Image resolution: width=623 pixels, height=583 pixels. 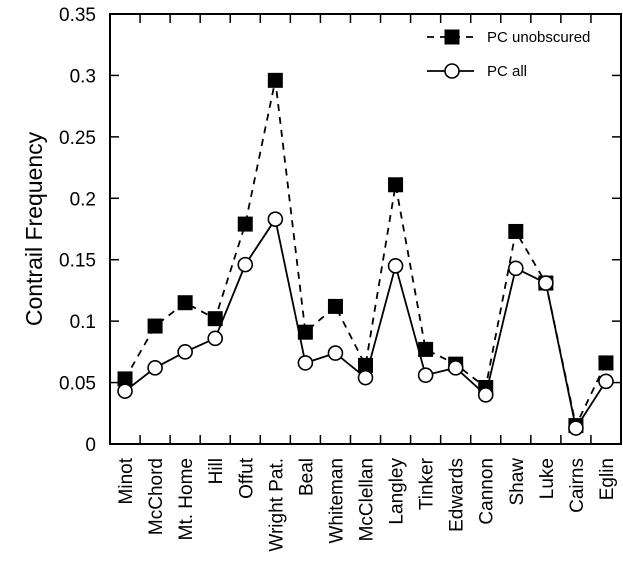 I want to click on y-tick-label: 0.1, so click(x=83, y=322).